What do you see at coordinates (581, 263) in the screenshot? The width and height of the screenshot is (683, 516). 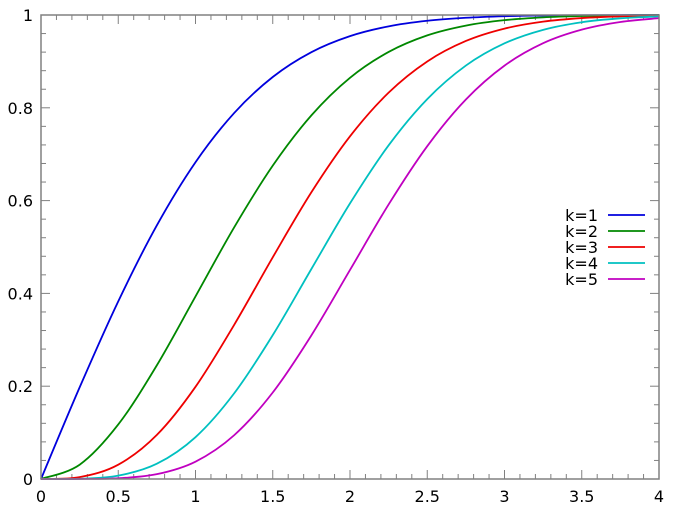 I see `legend-label: k=4` at bounding box center [581, 263].